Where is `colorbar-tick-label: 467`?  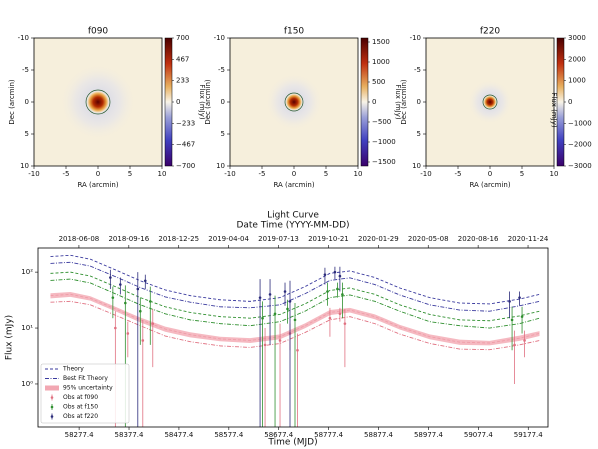 colorbar-tick-label: 467 is located at coordinates (182, 59).